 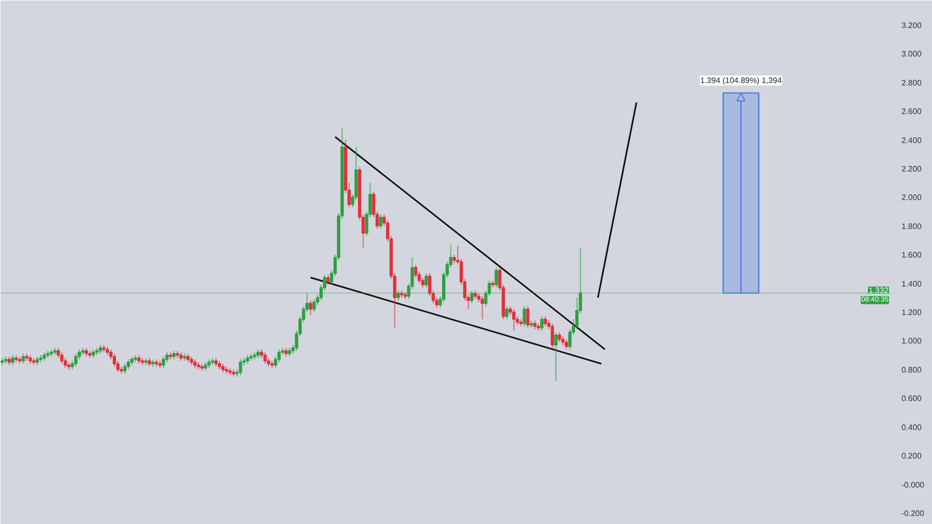 What do you see at coordinates (912, 255) in the screenshot?
I see `y-tick-label: 1.600` at bounding box center [912, 255].